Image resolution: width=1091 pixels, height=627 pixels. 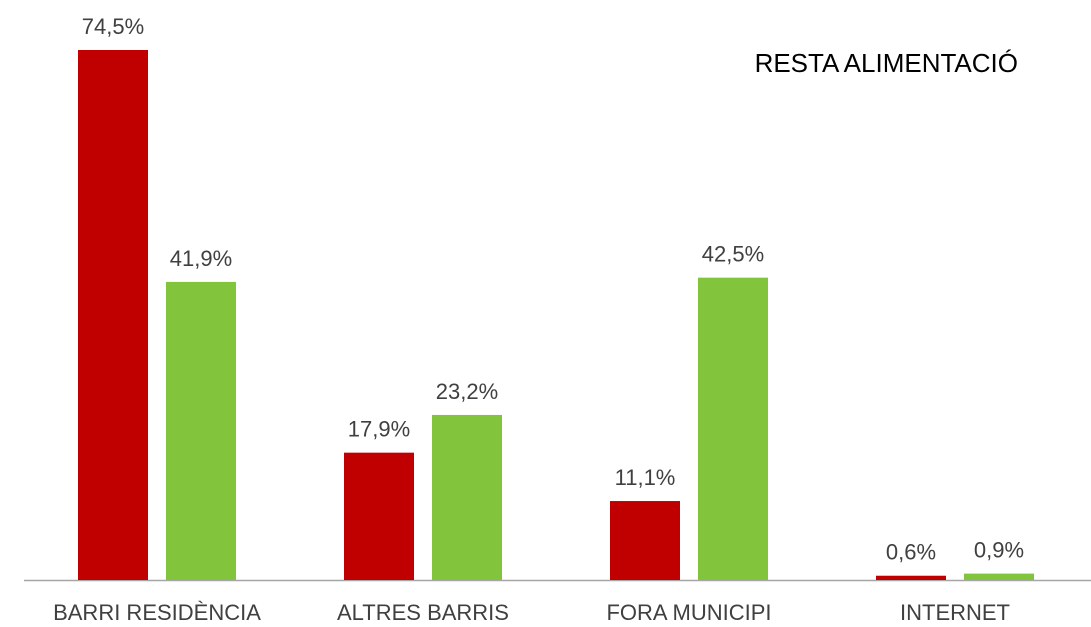 I want to click on chart-title: RESTA ALIMENTACIÓ, so click(x=886, y=63).